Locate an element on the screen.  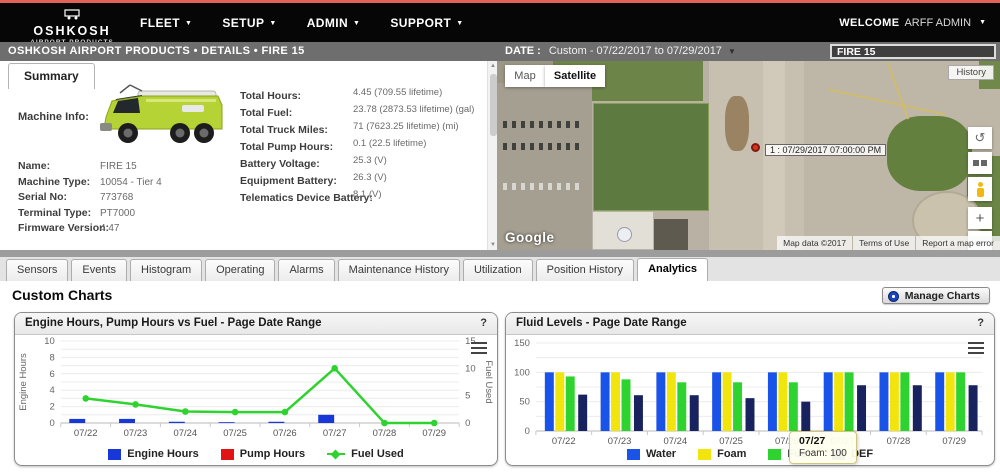
svg-text: 2 is located at coordinates (52, 407).